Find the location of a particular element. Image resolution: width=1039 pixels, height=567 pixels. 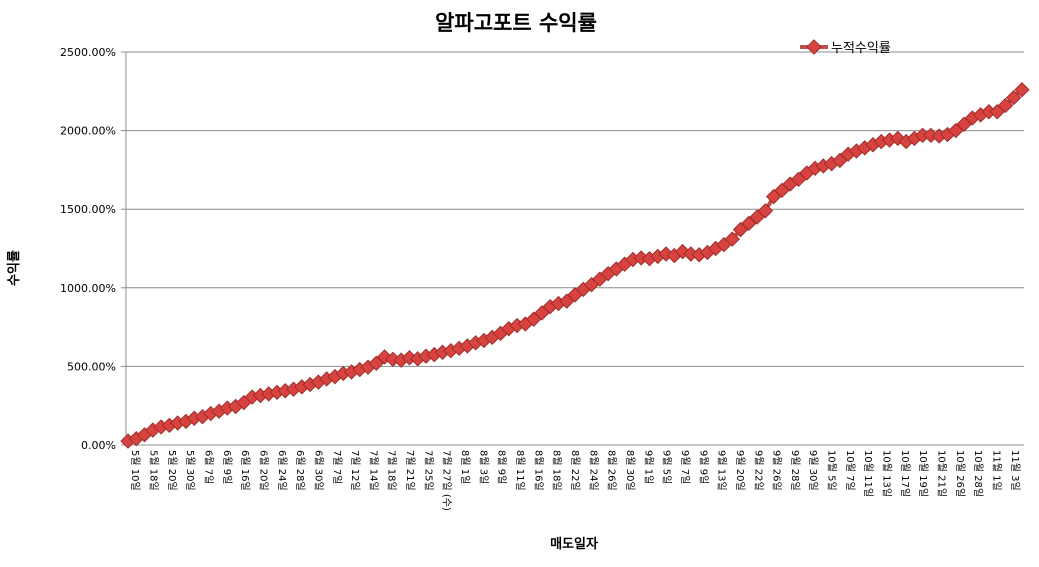

x-tick-label: 8월 26일 is located at coordinates (612, 470).